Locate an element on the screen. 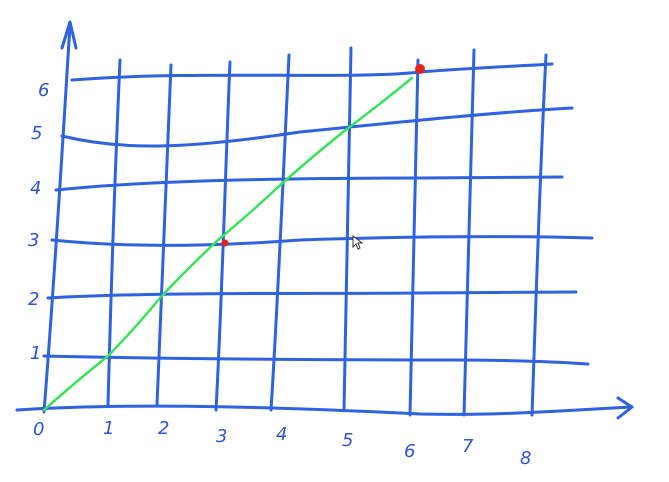 Image resolution: width=669 pixels, height=482 pixels. x-tick-label: 6 is located at coordinates (409, 451).